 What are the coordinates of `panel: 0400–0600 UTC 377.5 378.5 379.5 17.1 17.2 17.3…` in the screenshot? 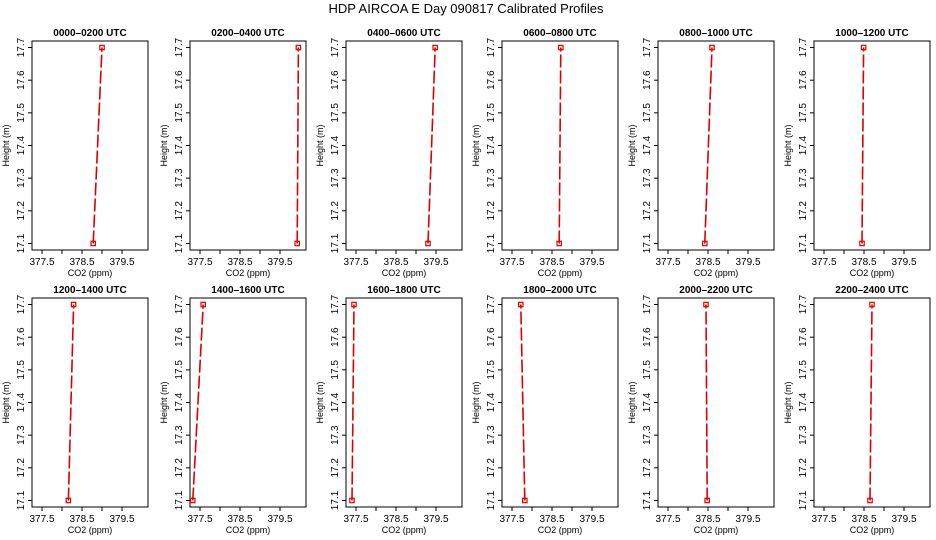 It's located at (389, 153).